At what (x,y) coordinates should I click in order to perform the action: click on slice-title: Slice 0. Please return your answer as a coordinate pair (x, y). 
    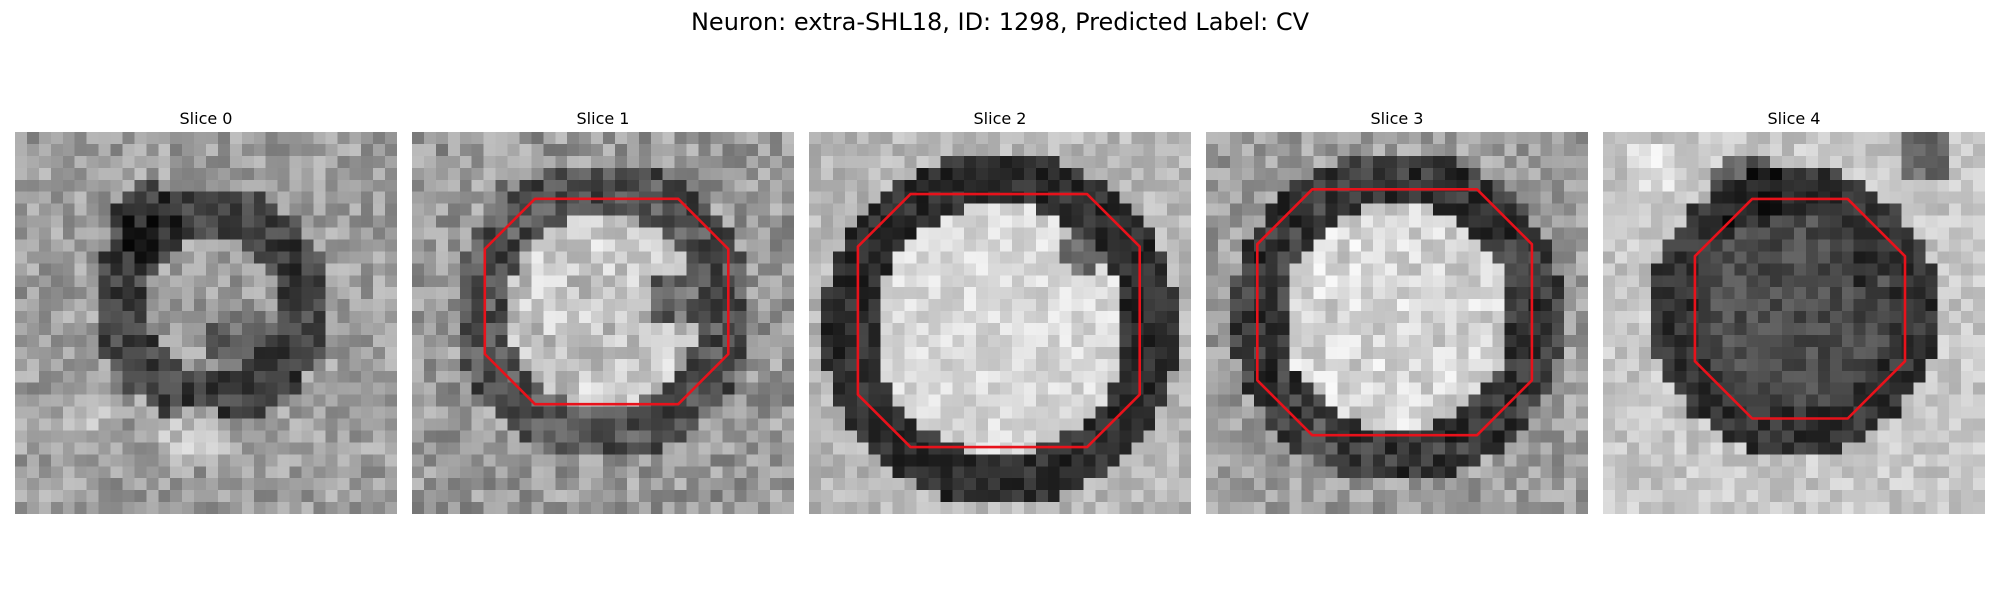
    Looking at the image, I should click on (206, 118).